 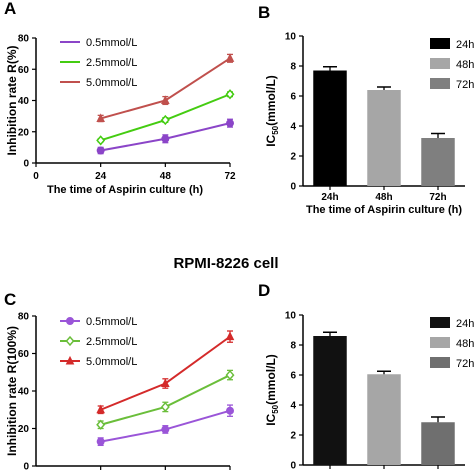 What do you see at coordinates (230, 176) in the screenshot?
I see `x-tick-label: 72` at bounding box center [230, 176].